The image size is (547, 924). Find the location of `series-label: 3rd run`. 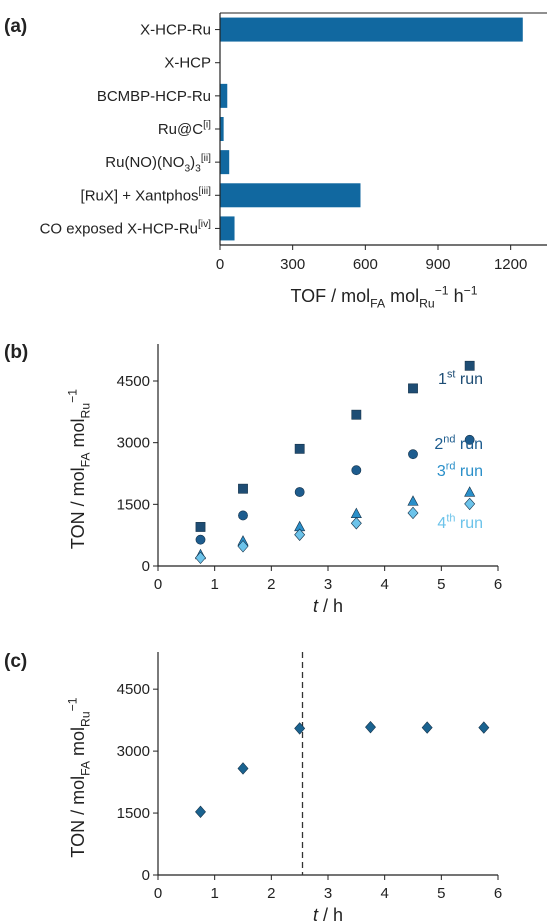

series-label: 3rd run is located at coordinates (460, 470).